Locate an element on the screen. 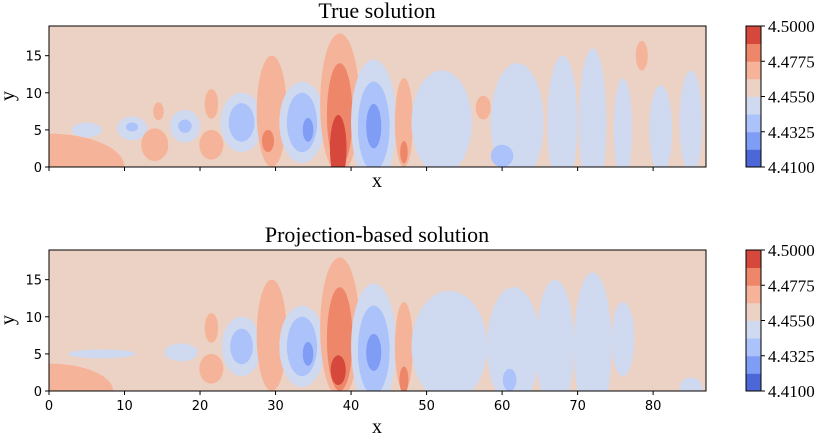  x-axis: 0 10 20 30 40 50 60 70 80 is located at coordinates (353, 402).